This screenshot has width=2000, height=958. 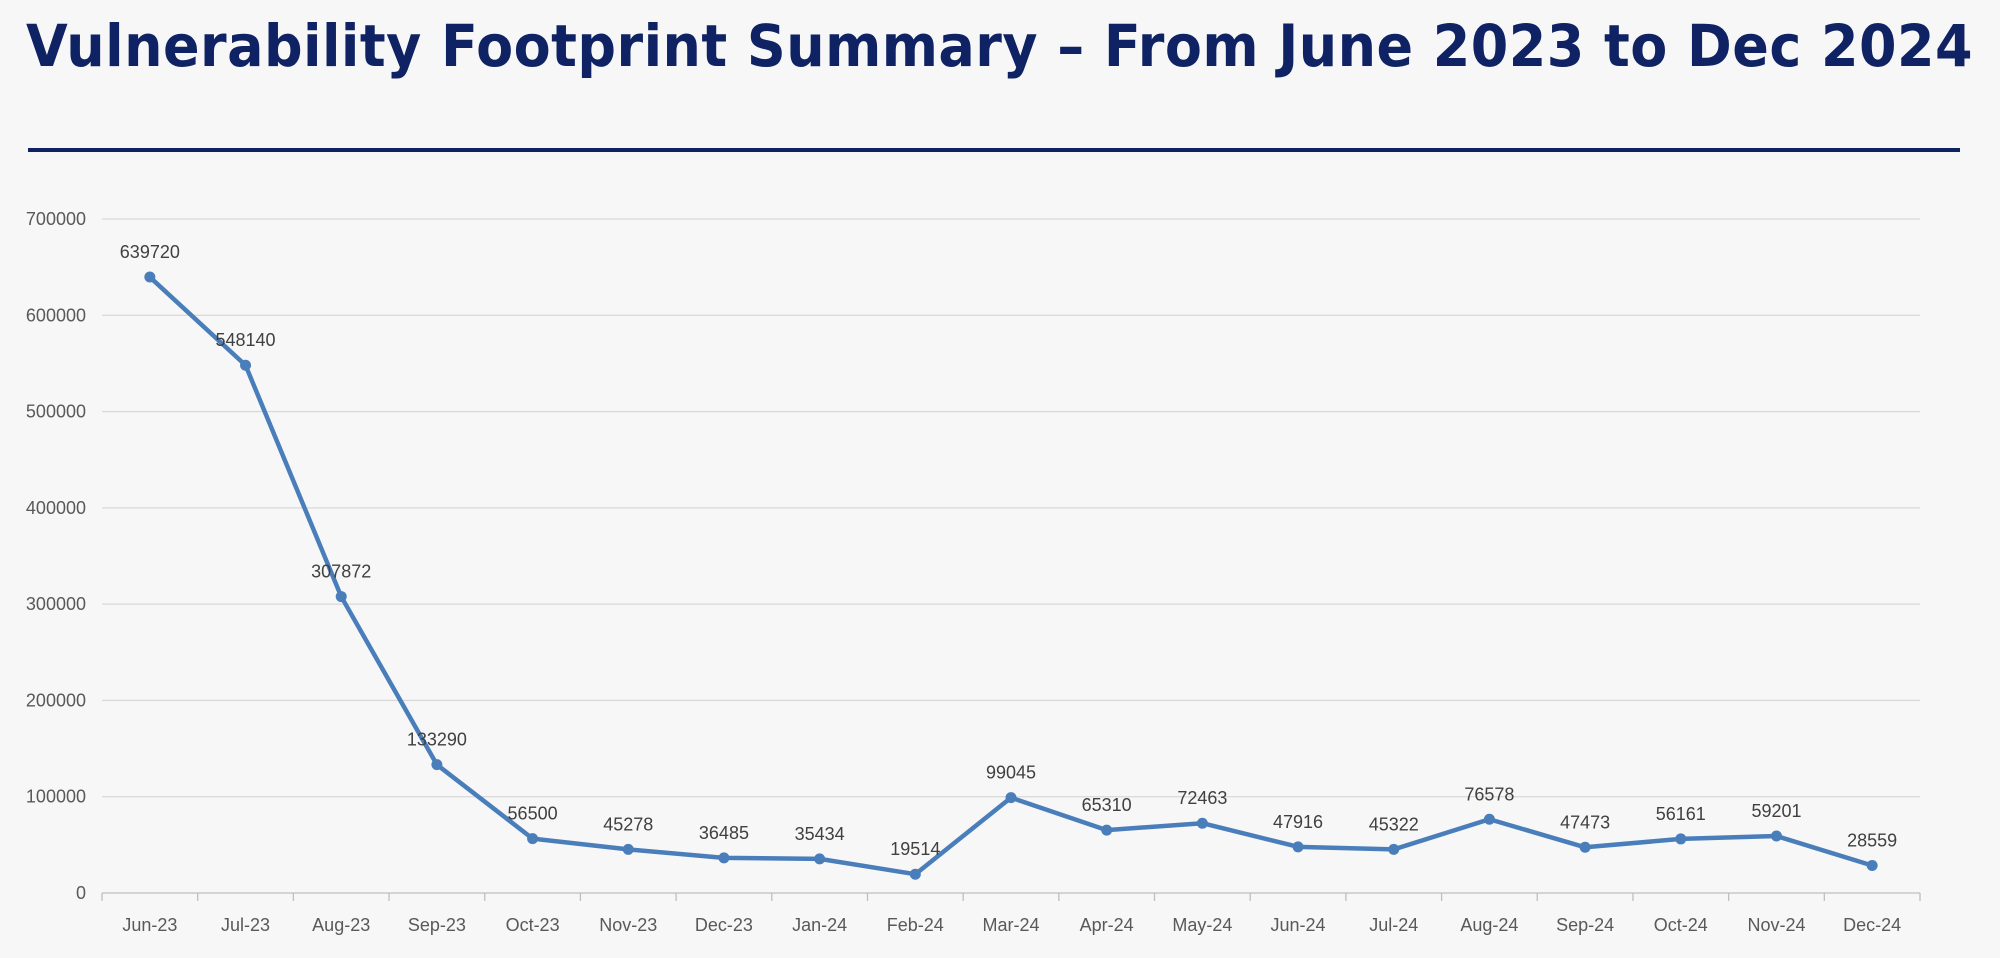 I want to click on x-tick-label: Feb-24, so click(x=915, y=925).